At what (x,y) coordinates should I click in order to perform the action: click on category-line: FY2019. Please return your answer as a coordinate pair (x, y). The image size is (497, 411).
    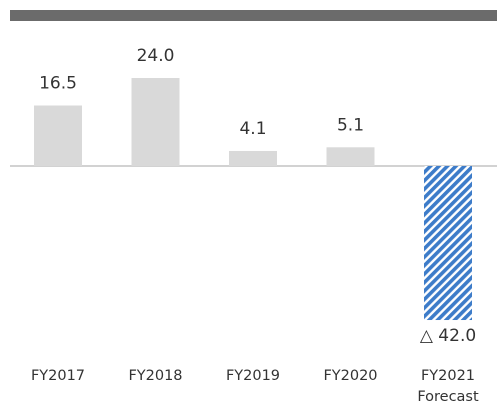
    Looking at the image, I should click on (253, 376).